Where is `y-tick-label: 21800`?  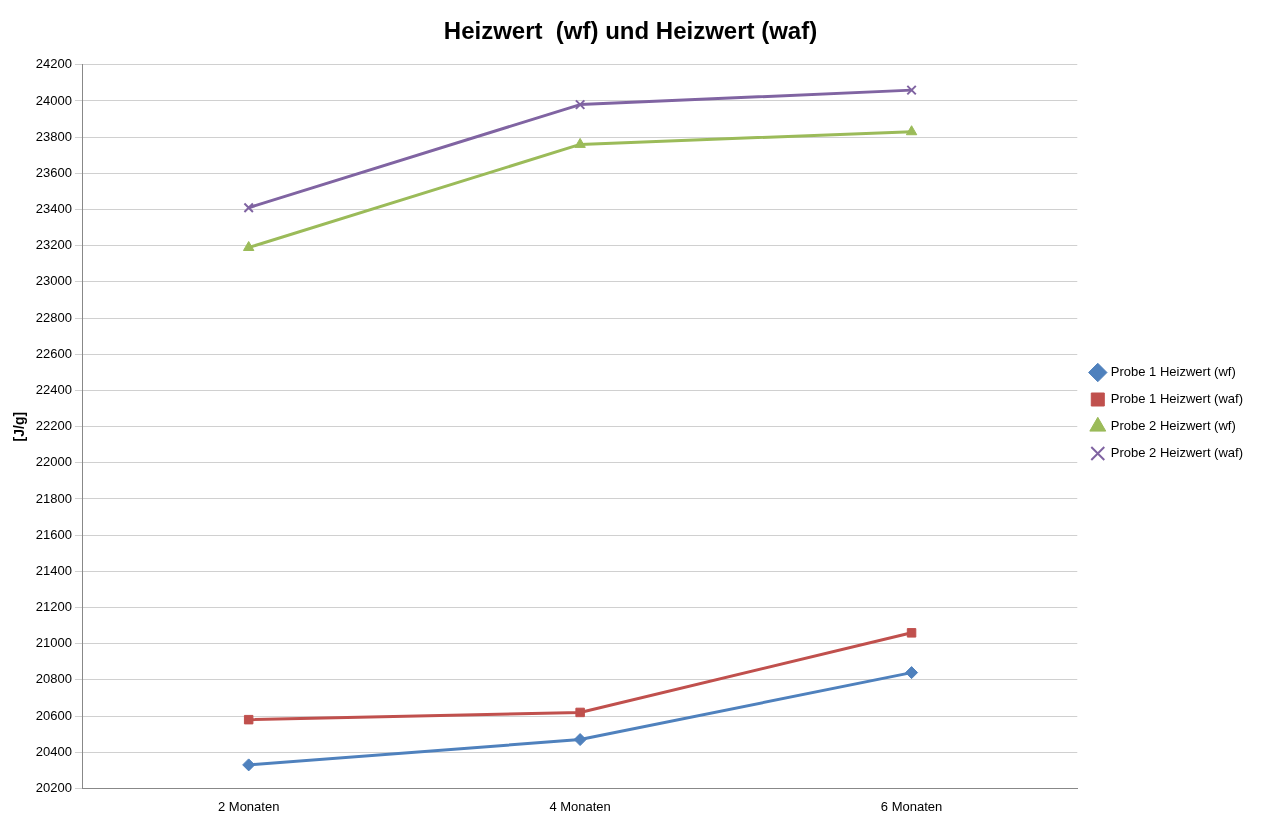 y-tick-label: 21800 is located at coordinates (53, 498).